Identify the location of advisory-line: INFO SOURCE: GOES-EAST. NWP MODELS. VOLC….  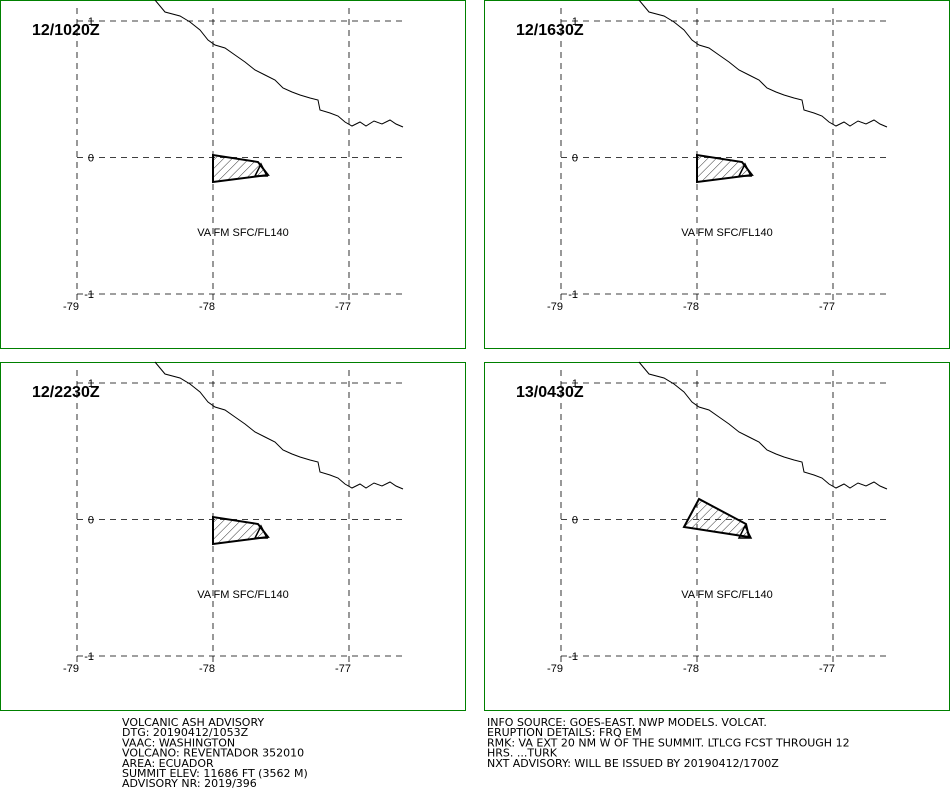
(627, 722).